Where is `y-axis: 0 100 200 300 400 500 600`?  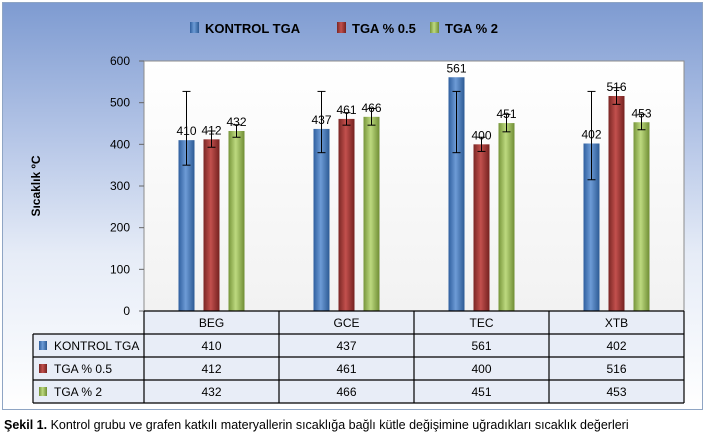 y-axis: 0 100 200 300 400 500 600 is located at coordinates (127, 186).